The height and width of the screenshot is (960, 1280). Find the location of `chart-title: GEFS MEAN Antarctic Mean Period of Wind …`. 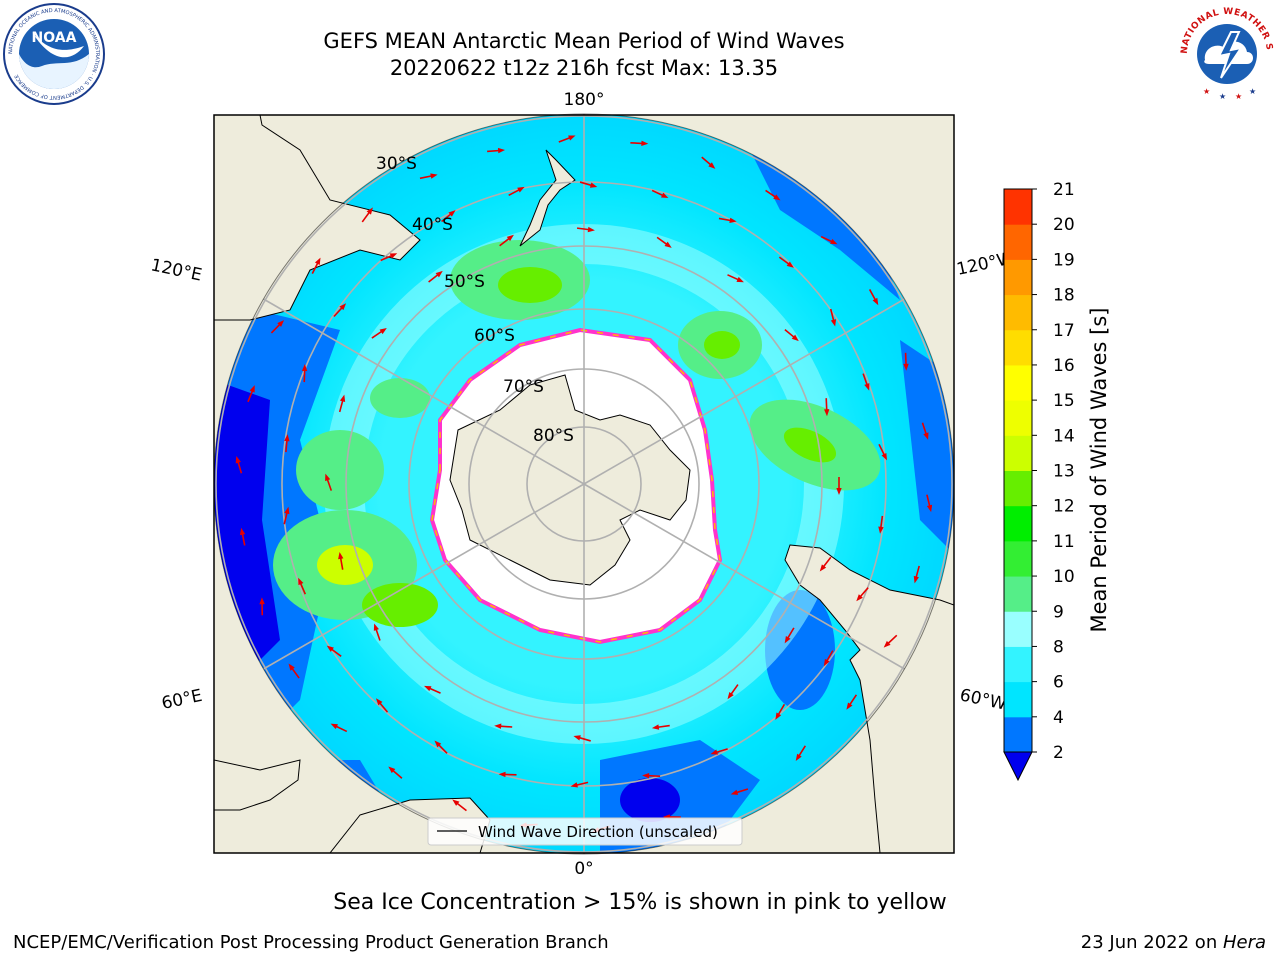

chart-title: GEFS MEAN Antarctic Mean Period of Wind … is located at coordinates (584, 41).